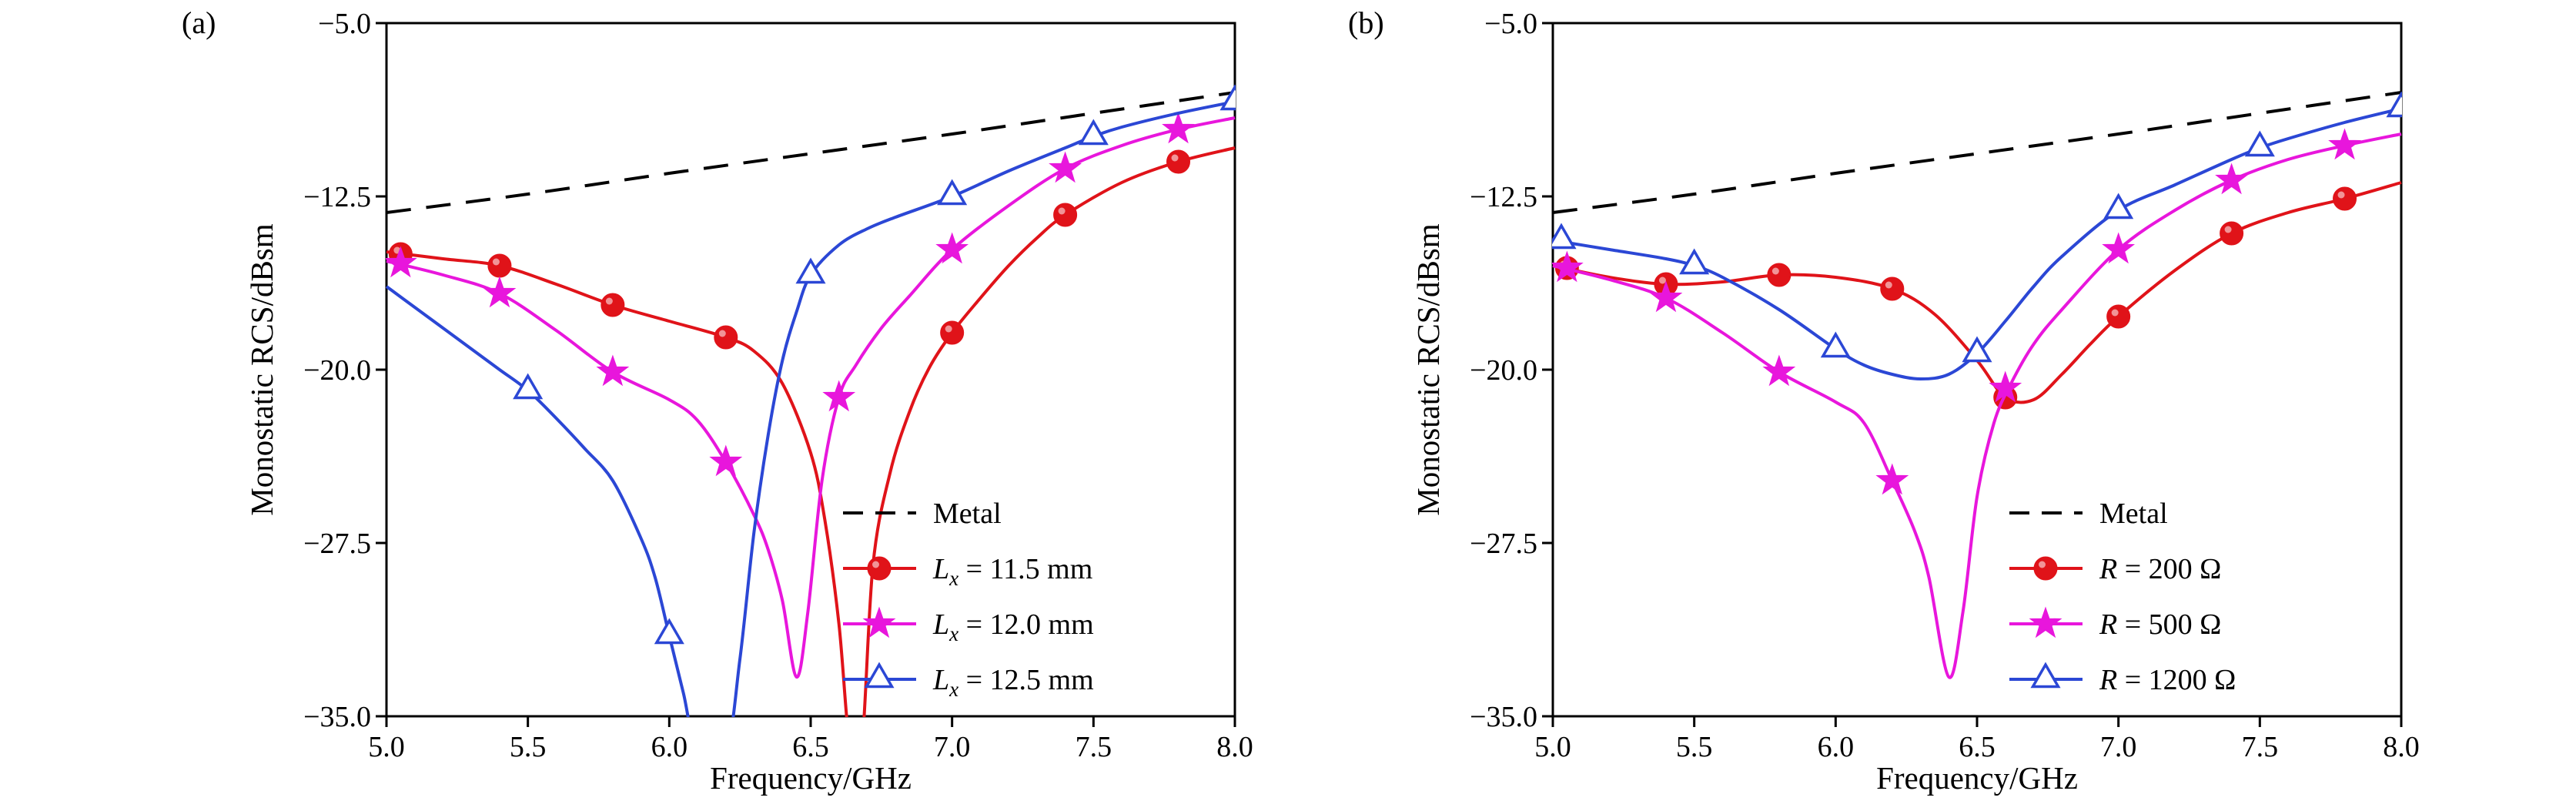 This screenshot has height=811, width=2576. Describe the element at coordinates (2167, 680) in the screenshot. I see `legend-label: R = 1200 Ω` at that location.